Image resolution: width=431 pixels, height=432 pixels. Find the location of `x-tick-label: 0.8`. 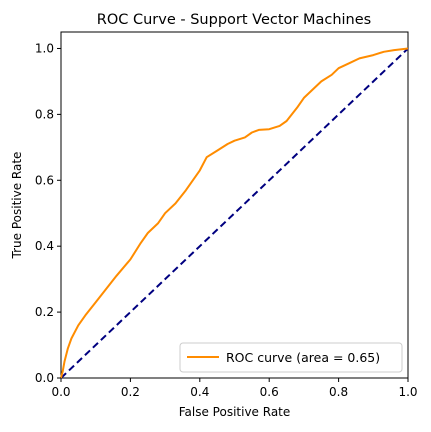

x-tick-label: 0.8 is located at coordinates (338, 392).